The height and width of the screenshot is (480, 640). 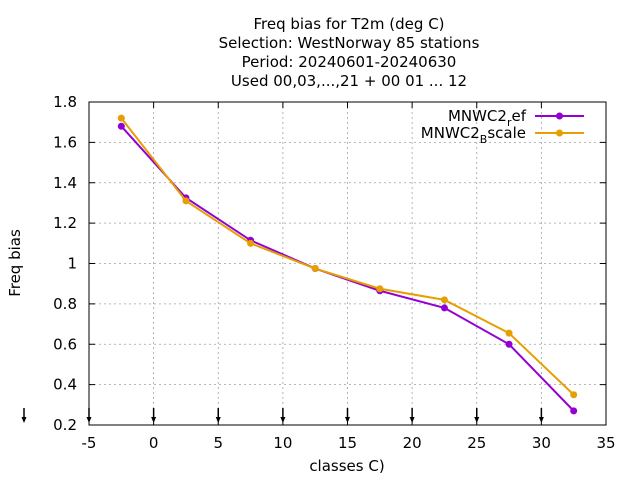 I want to click on y-tick-label: 1.6, so click(x=65, y=142).